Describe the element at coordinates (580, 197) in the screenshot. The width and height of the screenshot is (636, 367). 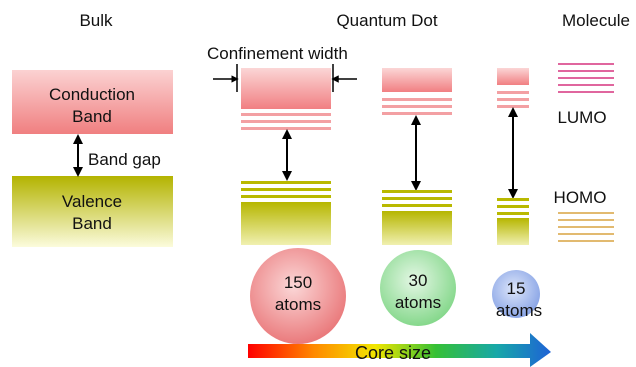
I see `homo-label: HOMO` at that location.